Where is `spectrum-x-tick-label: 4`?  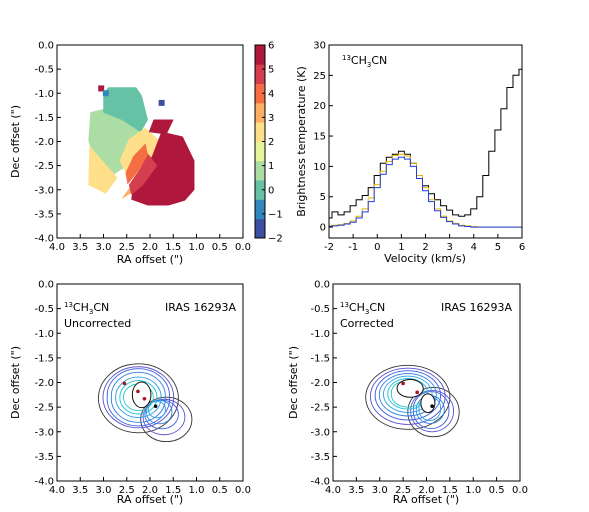
spectrum-x-tick-label: 4 is located at coordinates (474, 247).